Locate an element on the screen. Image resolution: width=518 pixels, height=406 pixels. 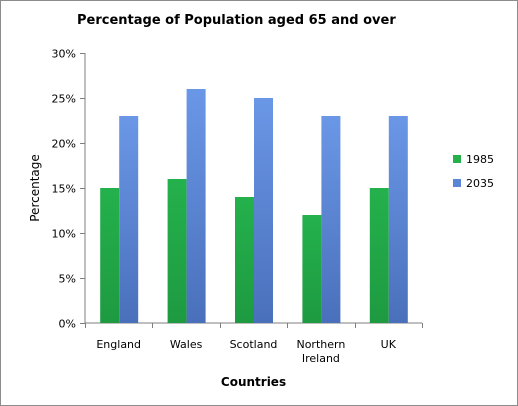
x-axis-title: Countries is located at coordinates (253, 382).